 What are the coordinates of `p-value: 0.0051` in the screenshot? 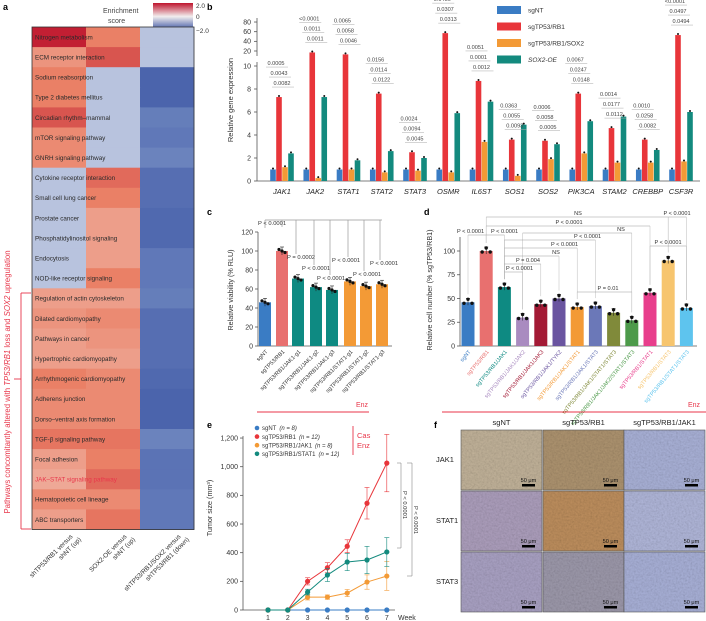 It's located at (475, 48).